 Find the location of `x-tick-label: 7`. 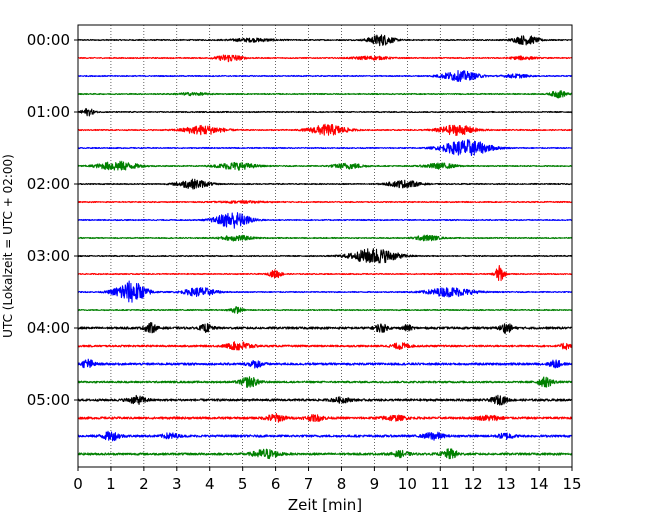

x-tick-label: 7 is located at coordinates (309, 484).